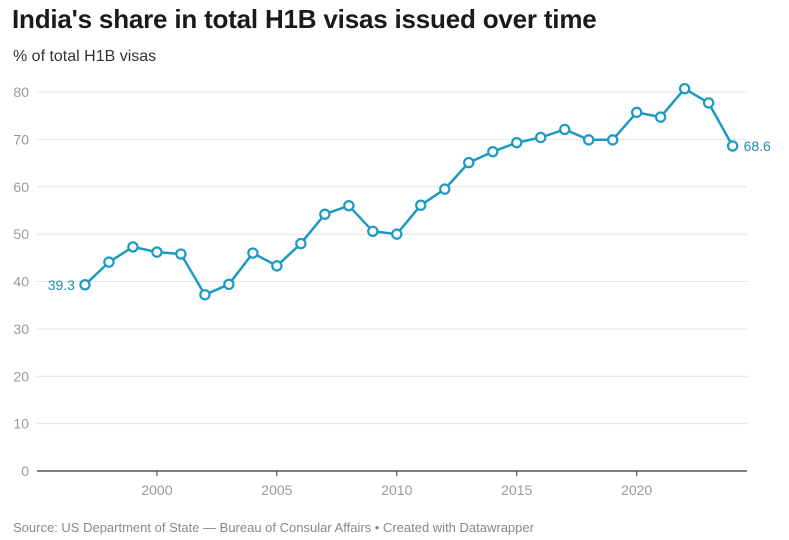  I want to click on y-tick-label: 0, so click(25, 471).